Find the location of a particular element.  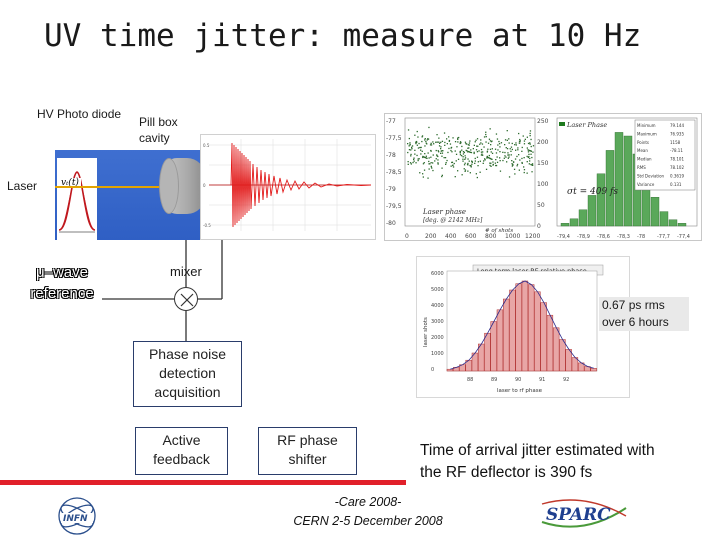

hist-x-tick: -79,4 is located at coordinates (563, 237).